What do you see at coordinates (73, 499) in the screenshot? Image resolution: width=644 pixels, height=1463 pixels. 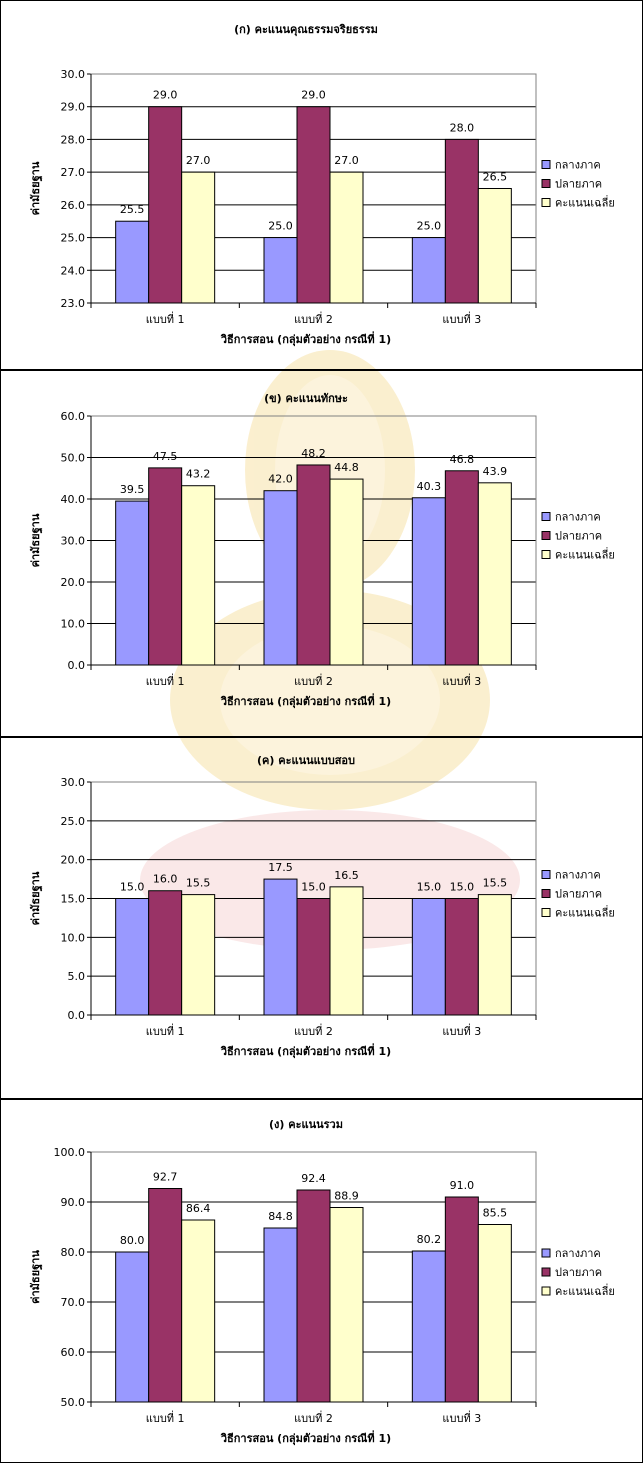 I see `y-tick-label: 40.0` at bounding box center [73, 499].